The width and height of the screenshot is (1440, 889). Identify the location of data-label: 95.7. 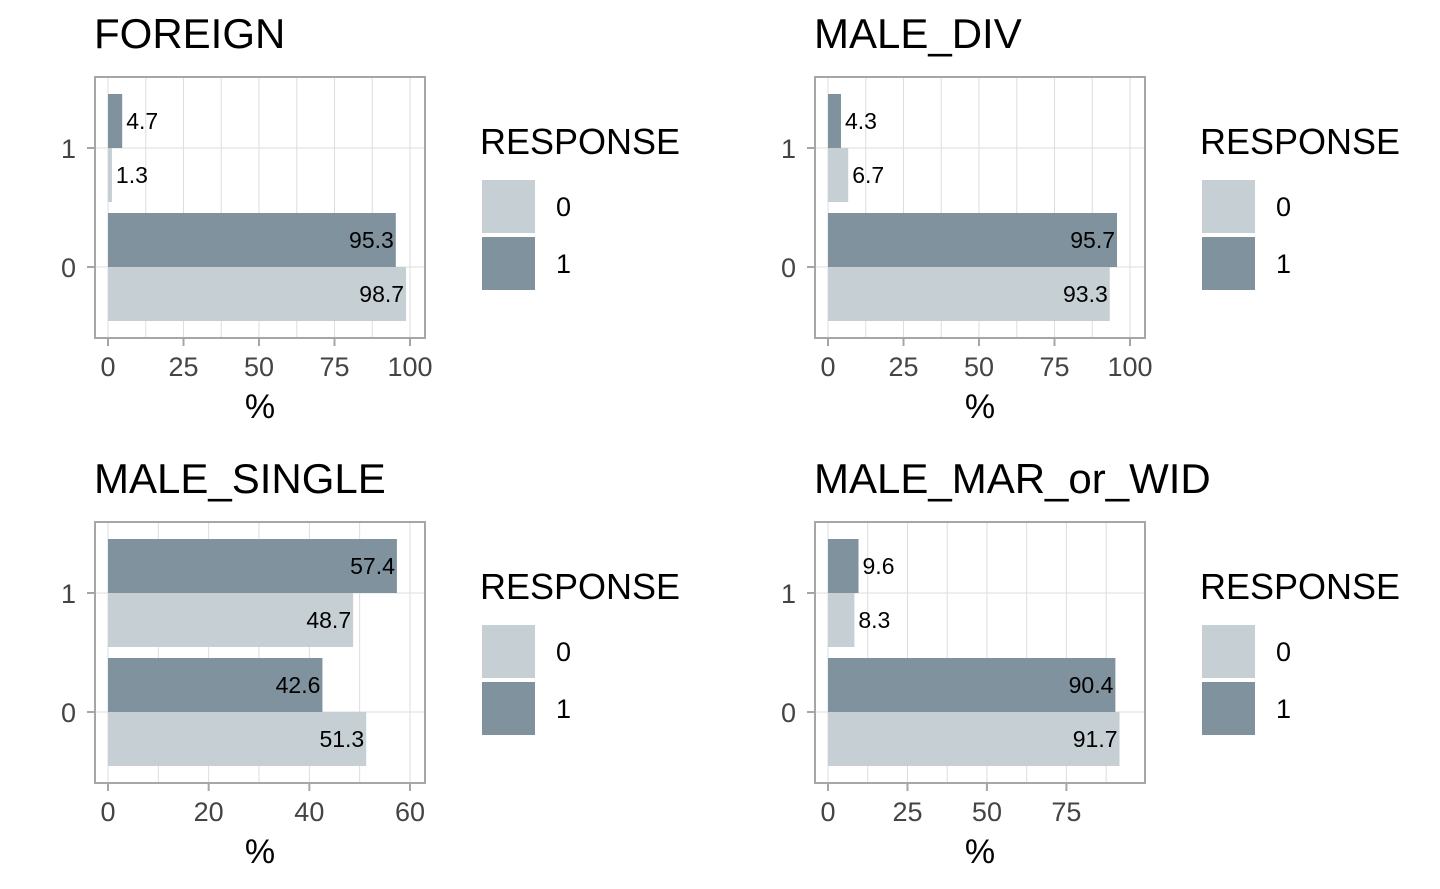
(1092, 240).